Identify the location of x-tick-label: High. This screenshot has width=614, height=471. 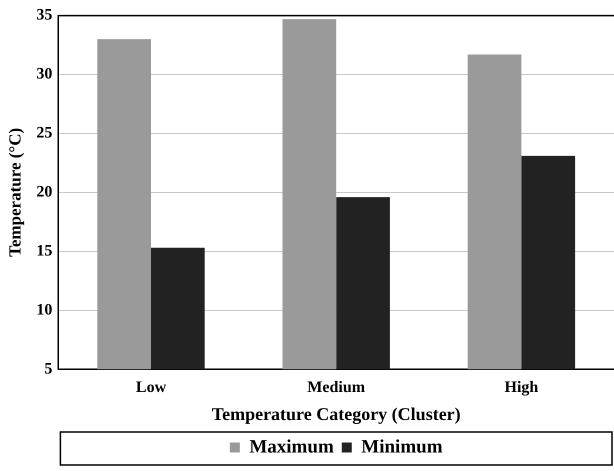
(521, 387).